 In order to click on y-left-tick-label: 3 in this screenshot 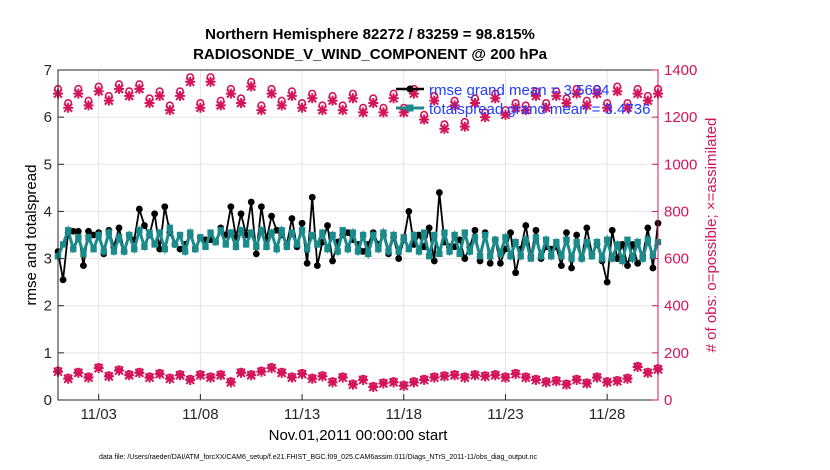, I will do `click(48, 259)`.